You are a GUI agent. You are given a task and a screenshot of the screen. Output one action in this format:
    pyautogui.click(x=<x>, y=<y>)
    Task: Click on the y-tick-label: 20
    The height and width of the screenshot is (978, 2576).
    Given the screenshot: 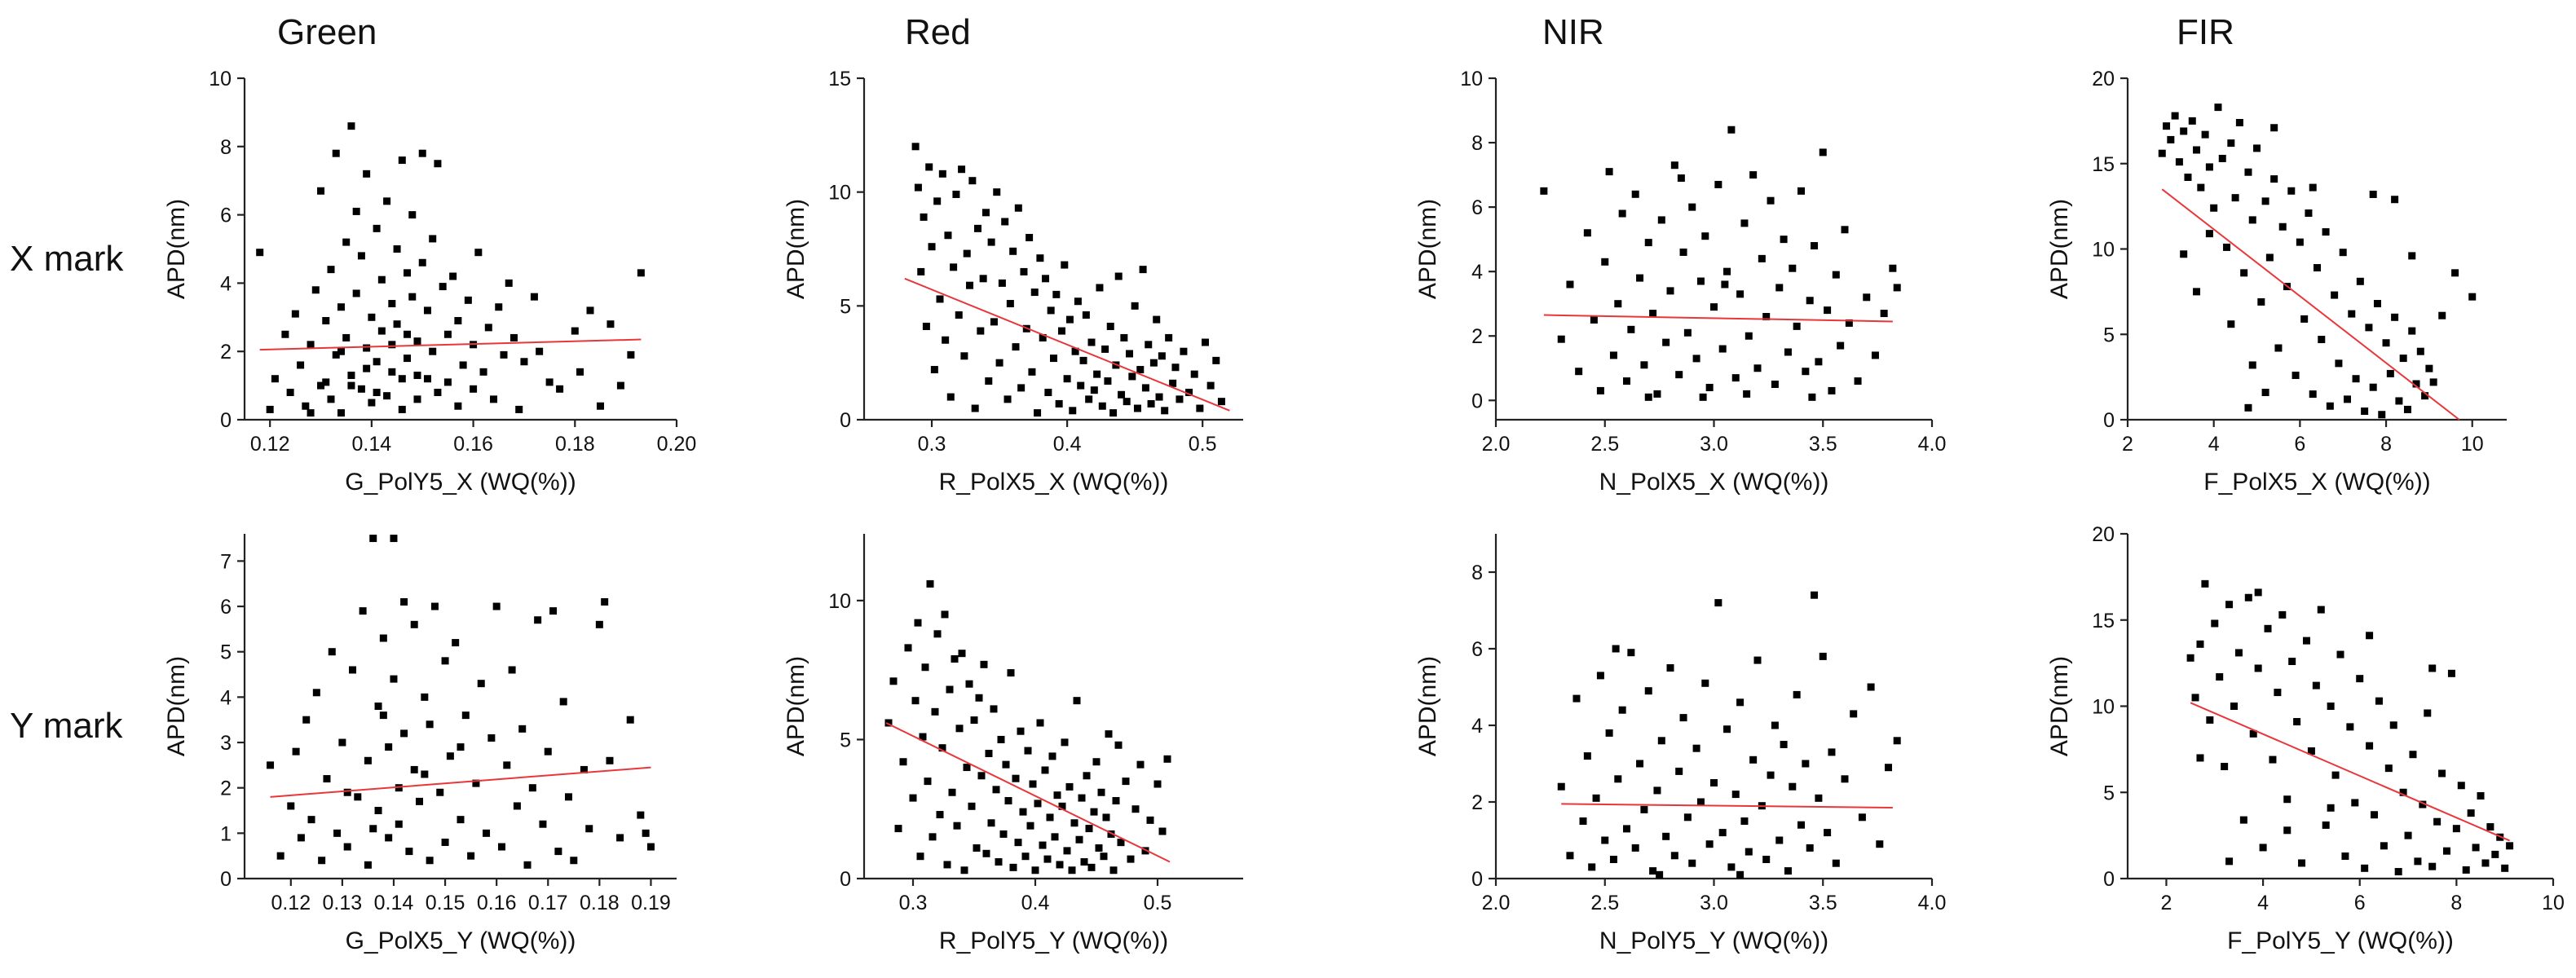 What is the action you would take?
    pyautogui.click(x=2103, y=79)
    